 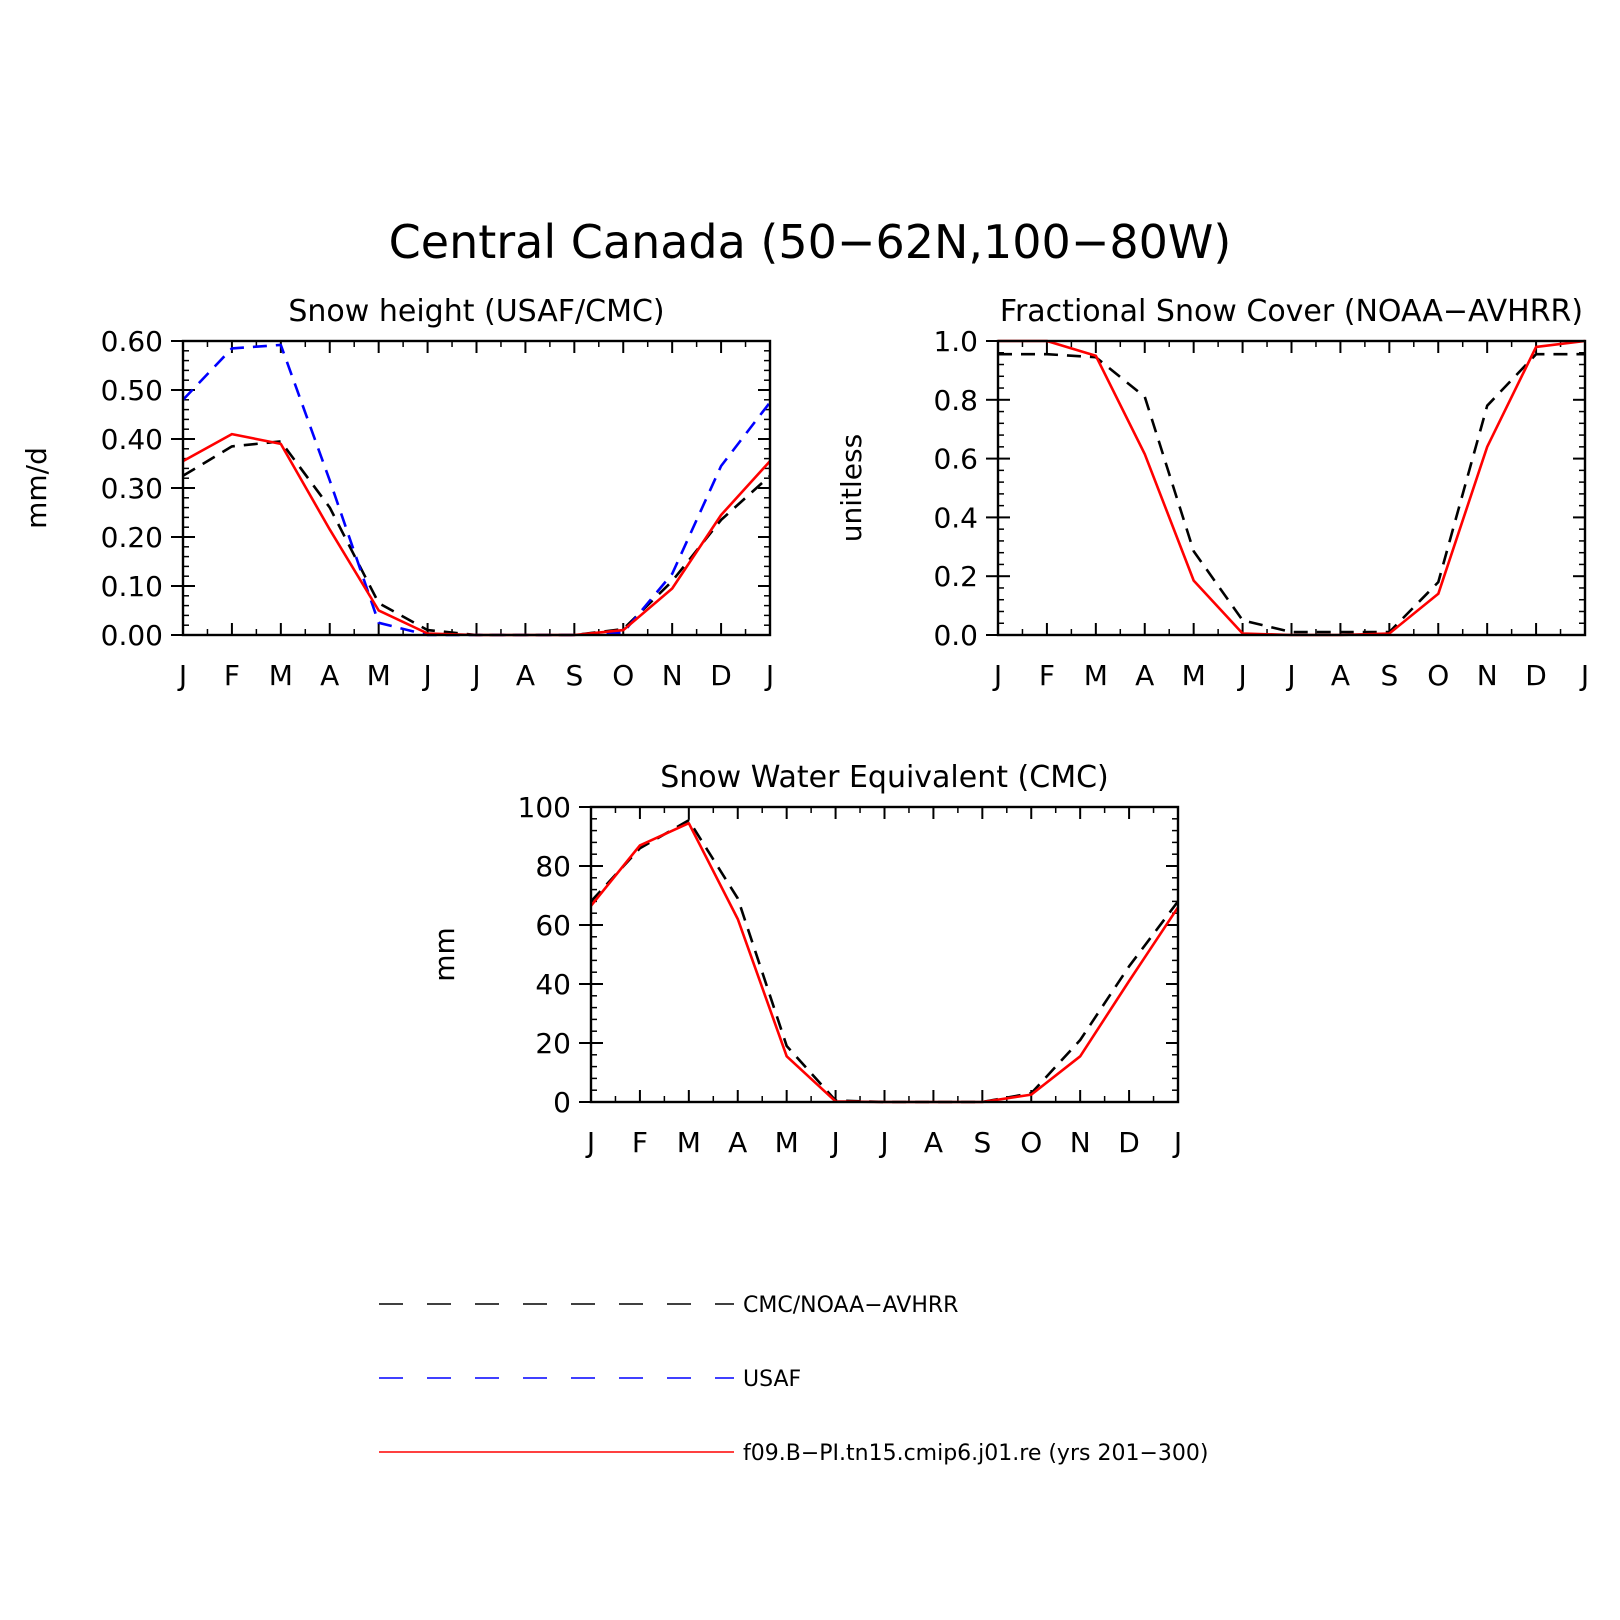 I want to click on panel-title: Fractional Snow Cover (NOAA−AVHRR), so click(x=1291, y=311).